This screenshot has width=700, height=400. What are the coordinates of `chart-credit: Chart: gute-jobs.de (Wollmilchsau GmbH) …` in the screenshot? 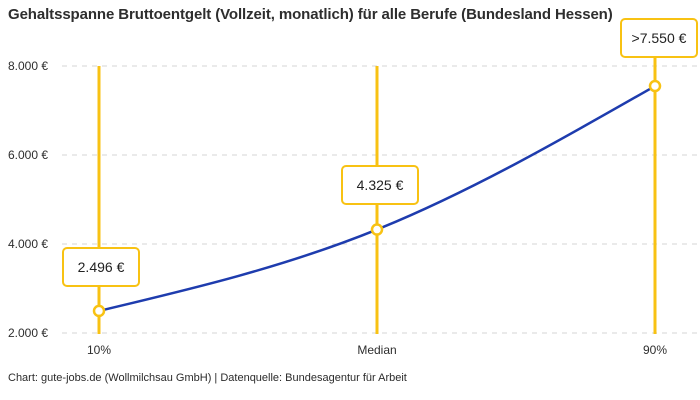 It's located at (207, 378).